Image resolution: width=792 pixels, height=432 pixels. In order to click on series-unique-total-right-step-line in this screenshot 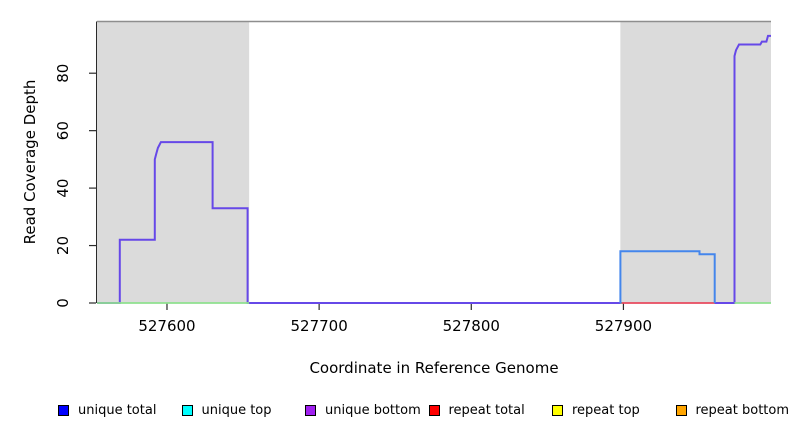, I will do `click(667, 276)`.